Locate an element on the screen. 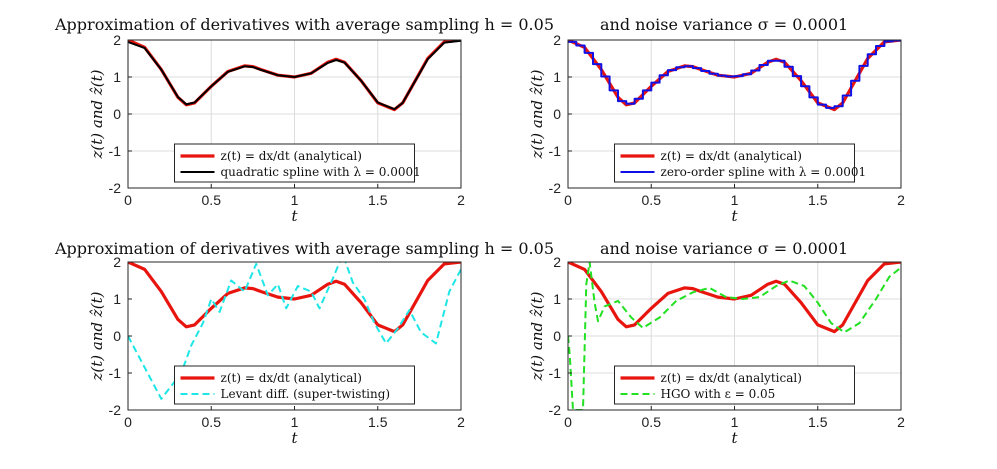 Image resolution: width=997 pixels, height=469 pixels. title-row1-right: and noise variance σ = 0.0001 is located at coordinates (724, 24).